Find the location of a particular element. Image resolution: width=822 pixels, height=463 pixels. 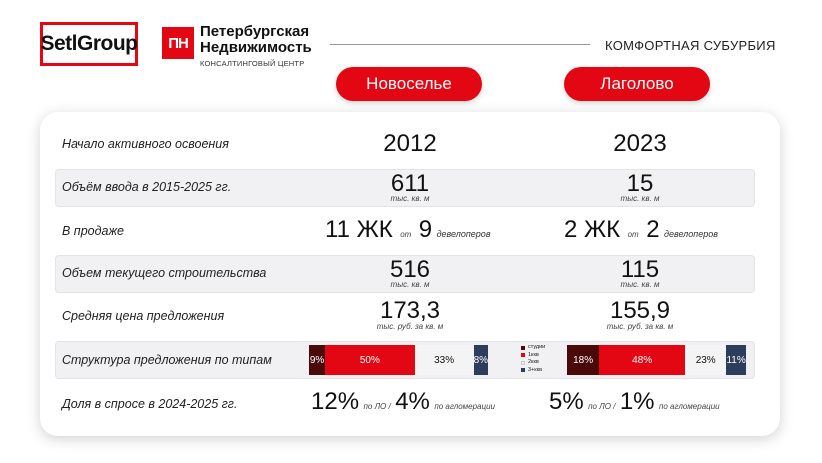

demand-lo-lagolovo: 5% is located at coordinates (566, 401).